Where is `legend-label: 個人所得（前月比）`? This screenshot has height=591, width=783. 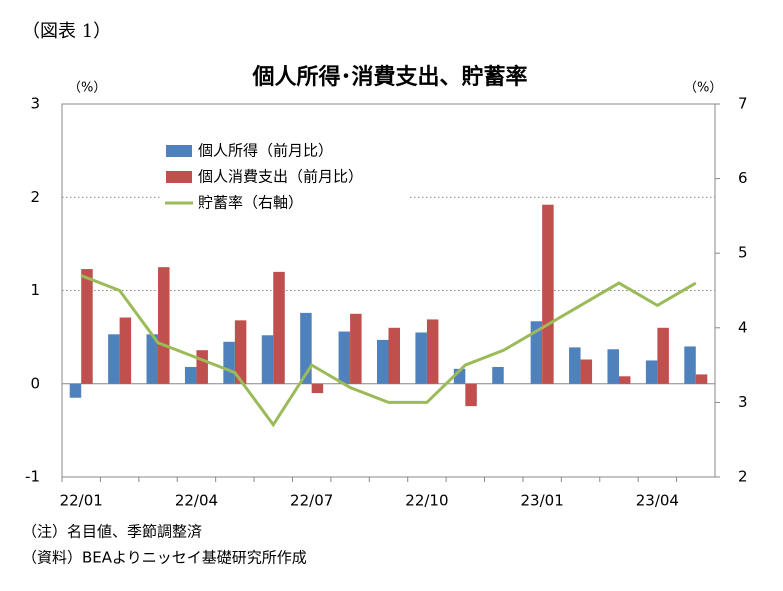
legend-label: 個人所得（前月比） is located at coordinates (265, 151).